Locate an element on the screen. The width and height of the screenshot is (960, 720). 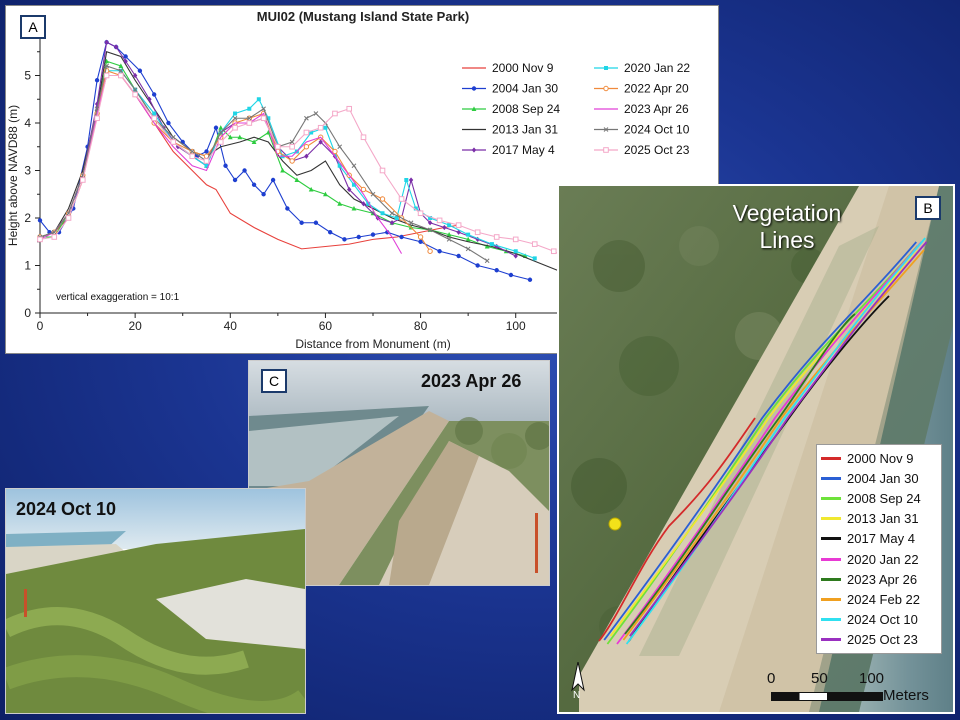
legend-label: 2023 Apr 26 is located at coordinates (656, 109).